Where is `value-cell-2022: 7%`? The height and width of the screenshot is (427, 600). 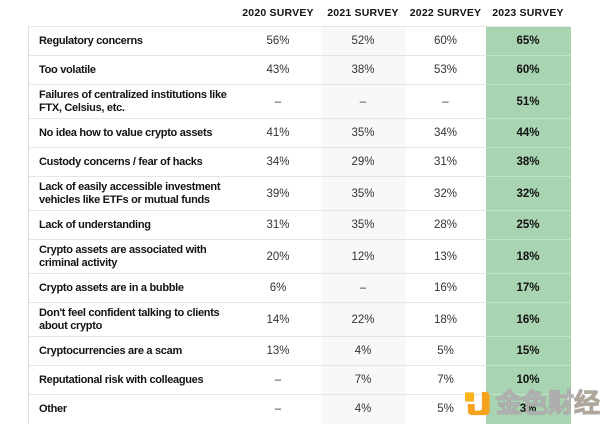
value-cell-2022: 7% is located at coordinates (445, 380).